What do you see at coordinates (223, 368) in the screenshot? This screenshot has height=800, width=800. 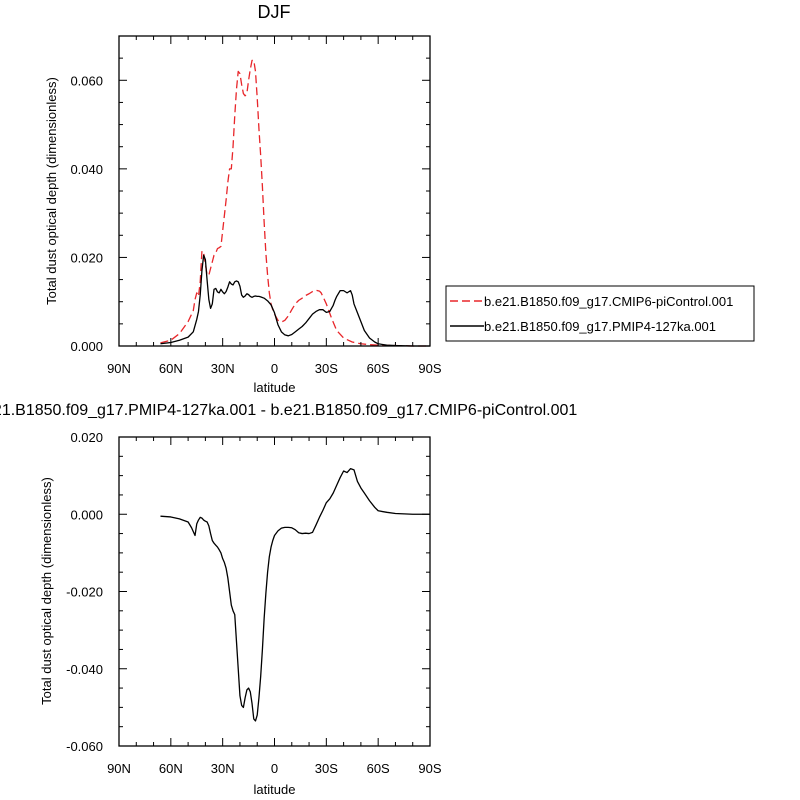 I see `top-x-tick-label: 30N` at bounding box center [223, 368].